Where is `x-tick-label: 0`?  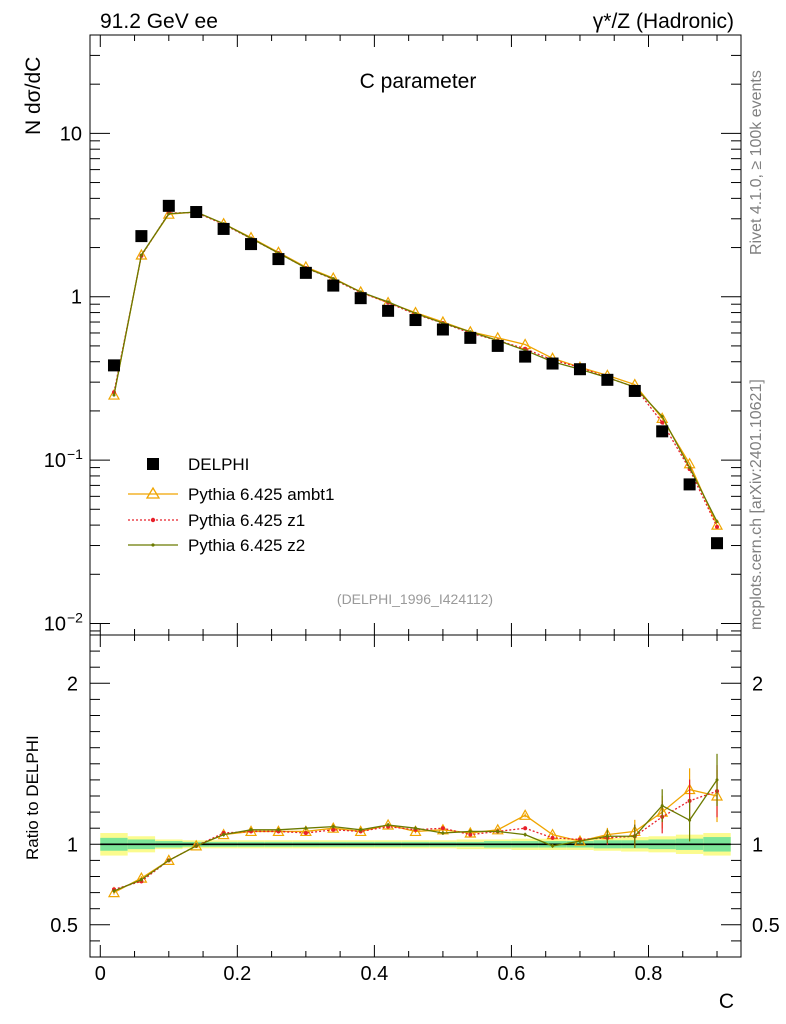
x-tick-label: 0 is located at coordinates (100, 974).